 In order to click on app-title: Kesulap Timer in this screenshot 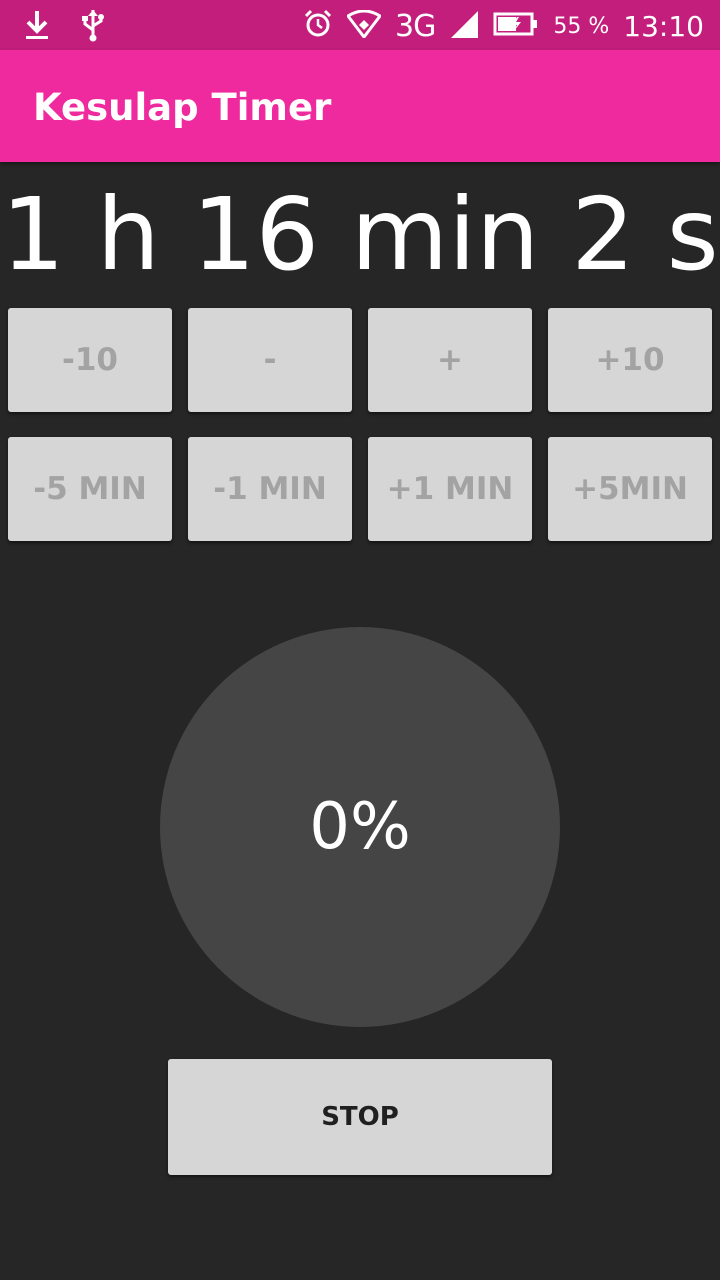, I will do `click(182, 107)`.